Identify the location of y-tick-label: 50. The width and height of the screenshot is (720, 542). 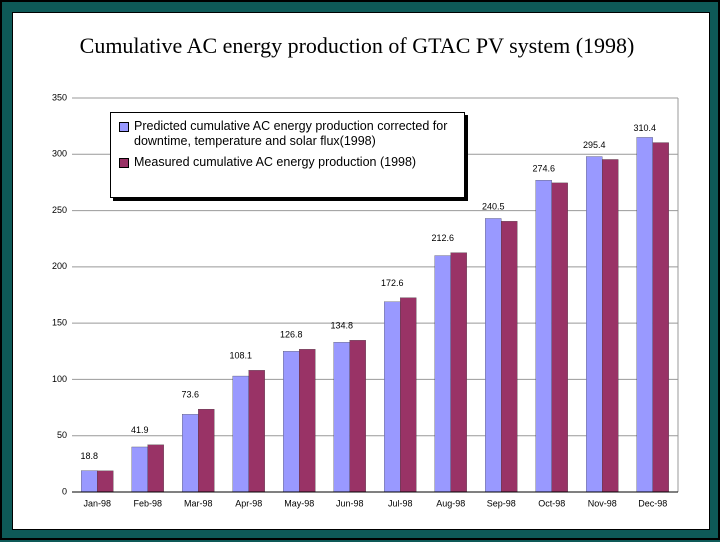
(62, 435).